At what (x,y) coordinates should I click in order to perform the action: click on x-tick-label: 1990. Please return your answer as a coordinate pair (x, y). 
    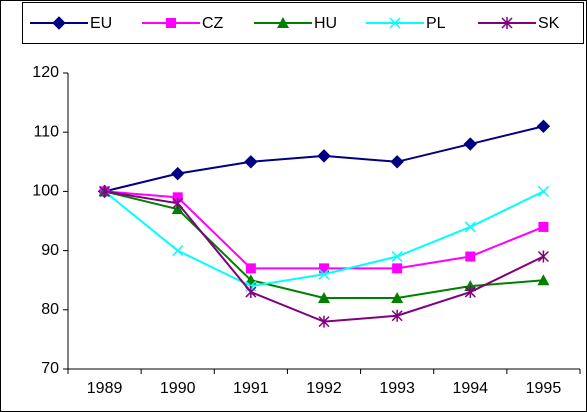
    Looking at the image, I should click on (178, 388).